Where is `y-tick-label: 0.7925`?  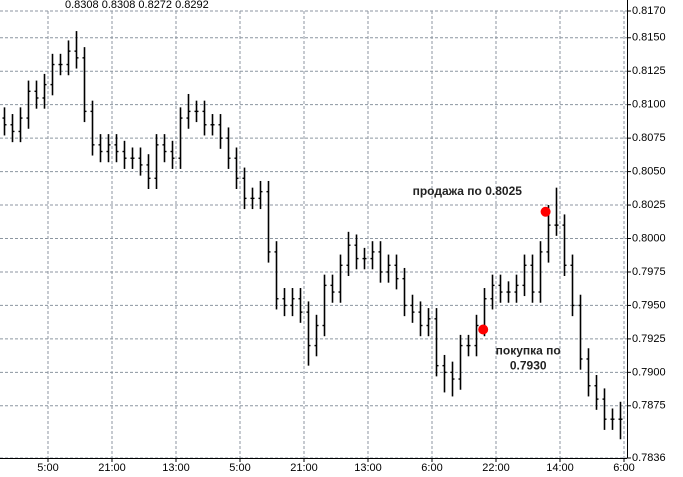 y-tick-label: 0.7925 is located at coordinates (649, 339).